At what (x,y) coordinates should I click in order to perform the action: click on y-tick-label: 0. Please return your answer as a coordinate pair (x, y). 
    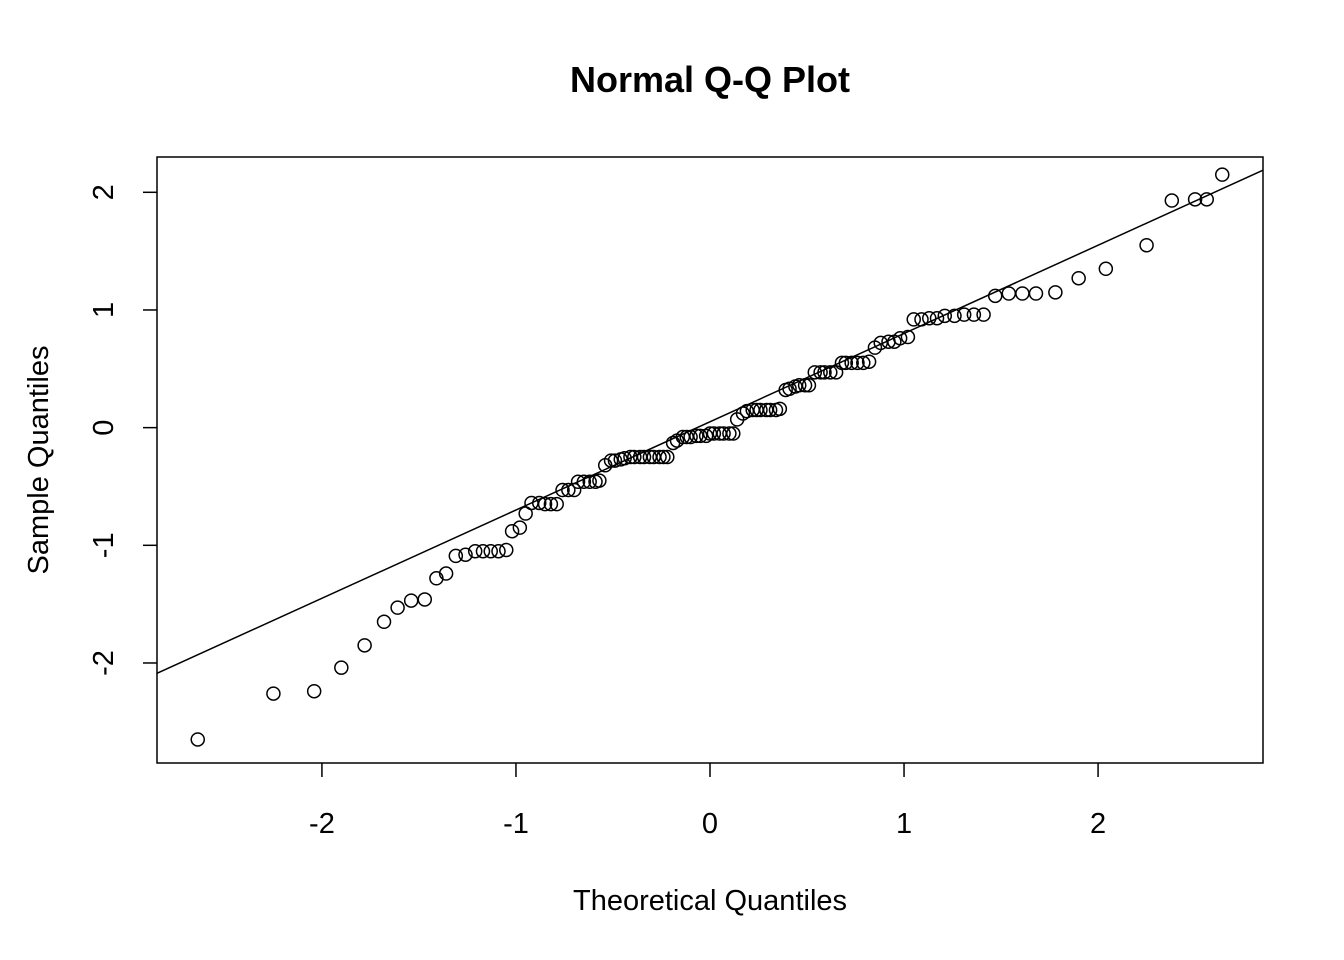
    Looking at the image, I should click on (104, 428).